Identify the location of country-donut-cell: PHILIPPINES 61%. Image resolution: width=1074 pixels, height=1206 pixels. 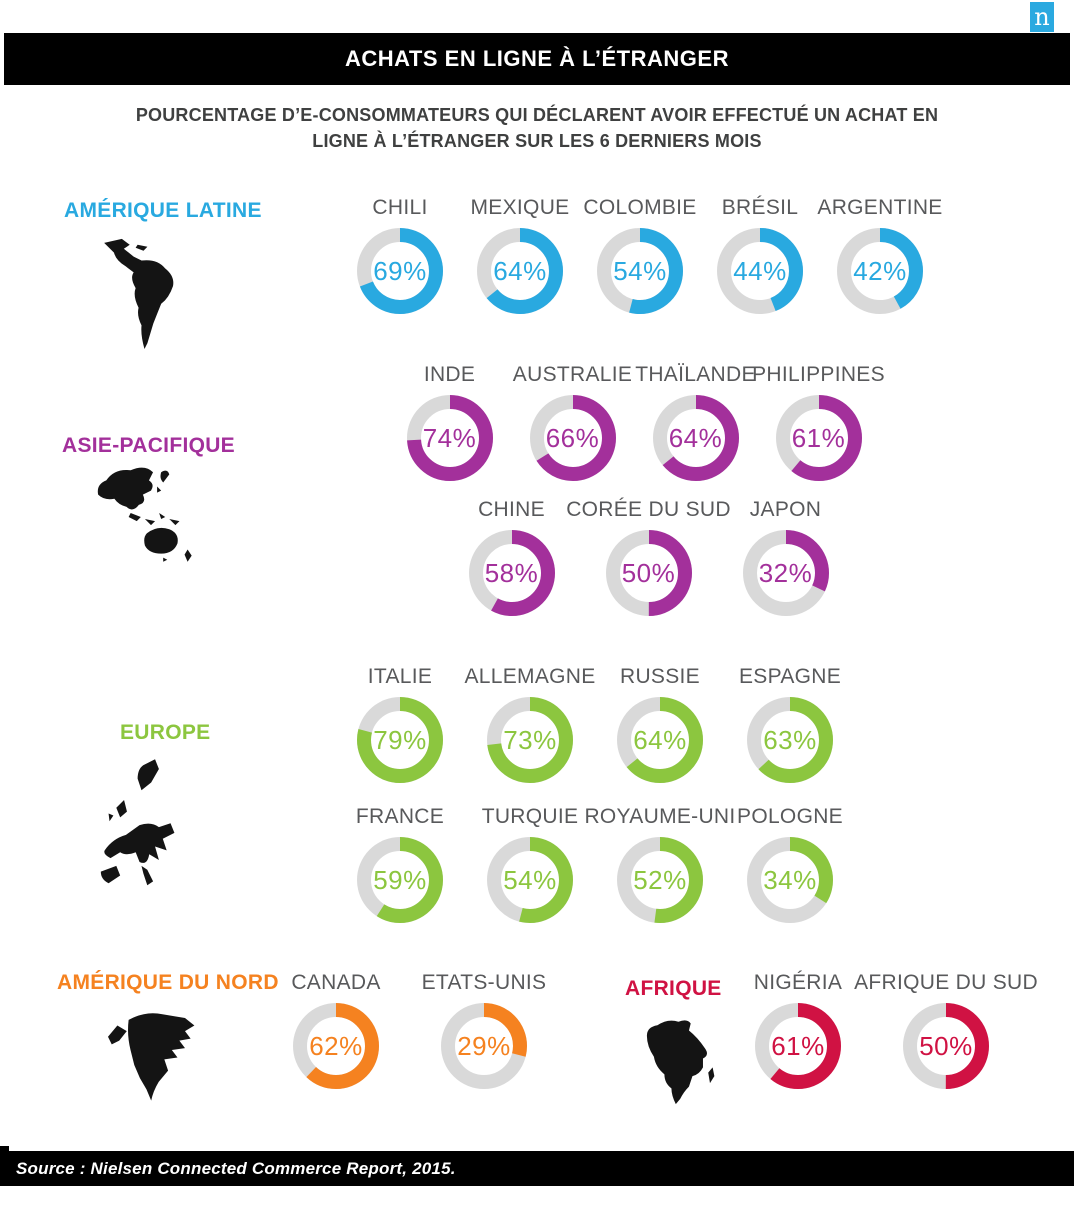
(818, 422).